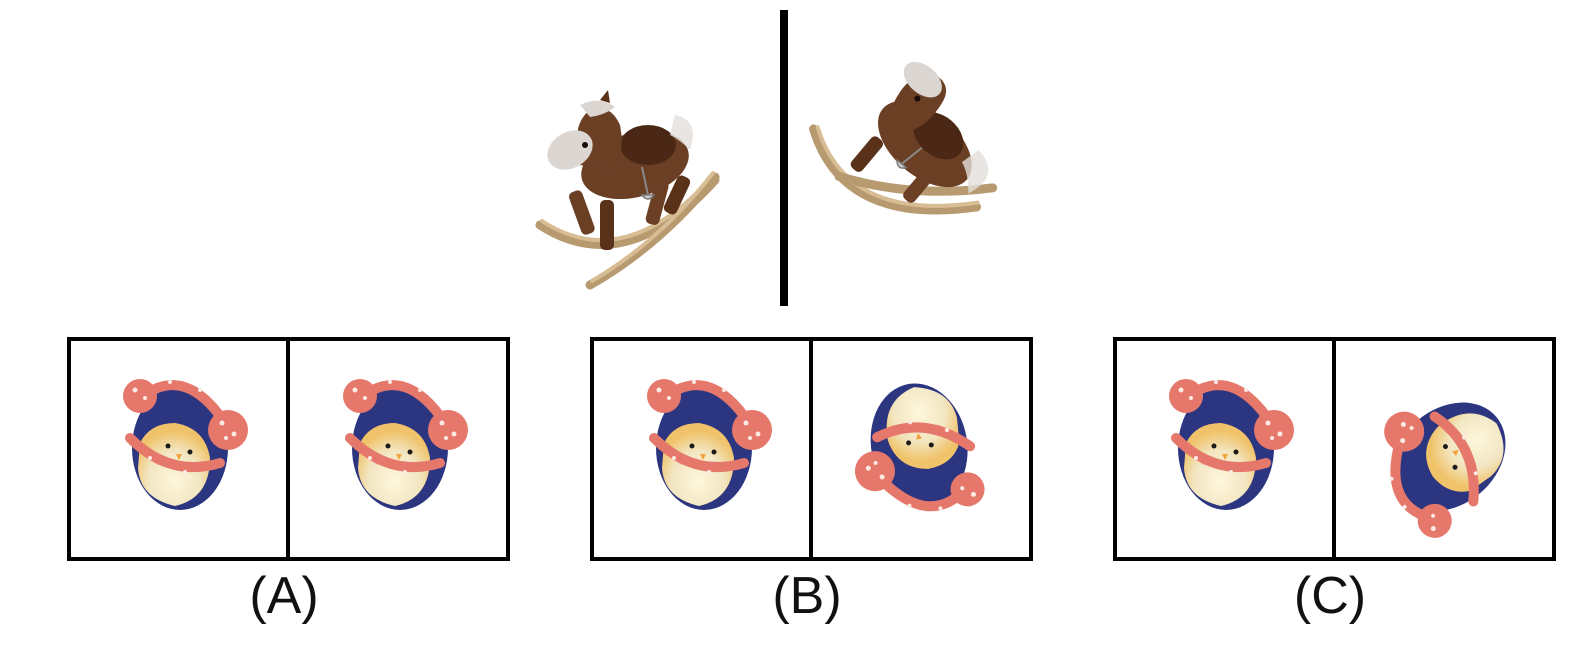  What do you see at coordinates (180, 443) in the screenshot?
I see `option-a-left-penguin` at bounding box center [180, 443].